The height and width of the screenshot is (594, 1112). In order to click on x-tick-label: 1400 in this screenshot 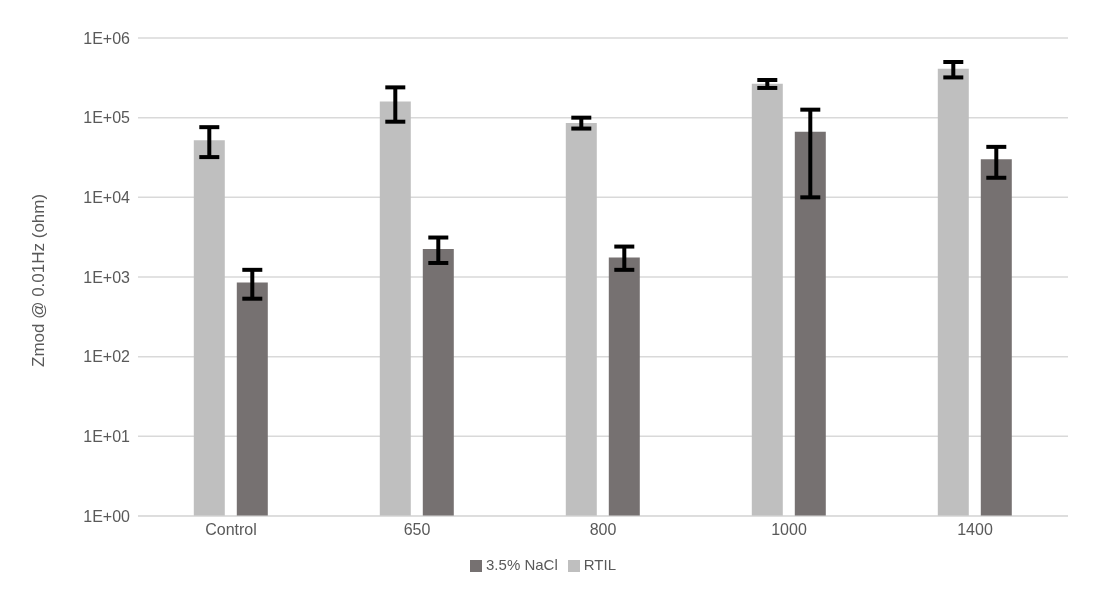, I will do `click(975, 530)`.